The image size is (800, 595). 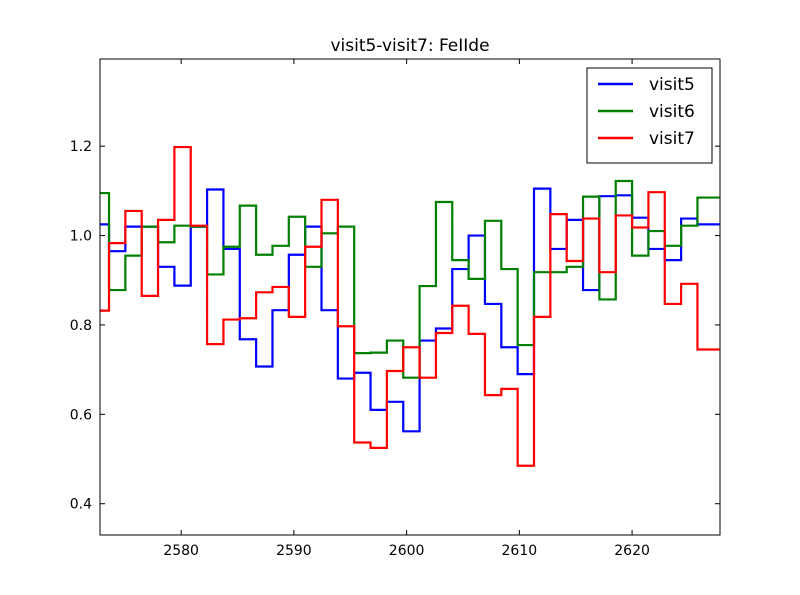 What do you see at coordinates (181, 551) in the screenshot?
I see `x-tick-label: 2580` at bounding box center [181, 551].